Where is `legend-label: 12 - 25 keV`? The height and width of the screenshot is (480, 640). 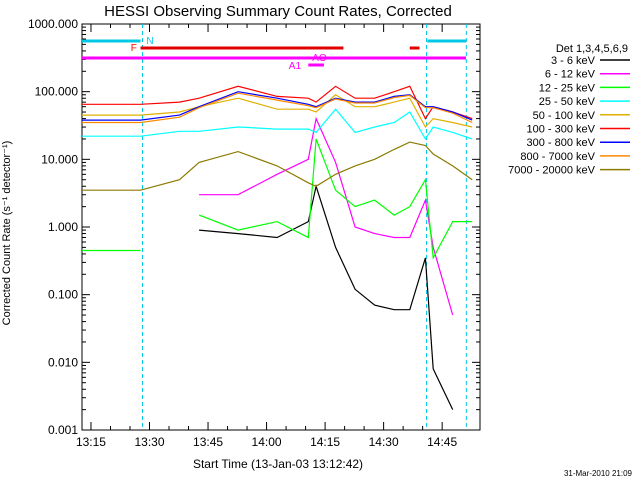
legend-label: 12 - 25 keV is located at coordinates (567, 88).